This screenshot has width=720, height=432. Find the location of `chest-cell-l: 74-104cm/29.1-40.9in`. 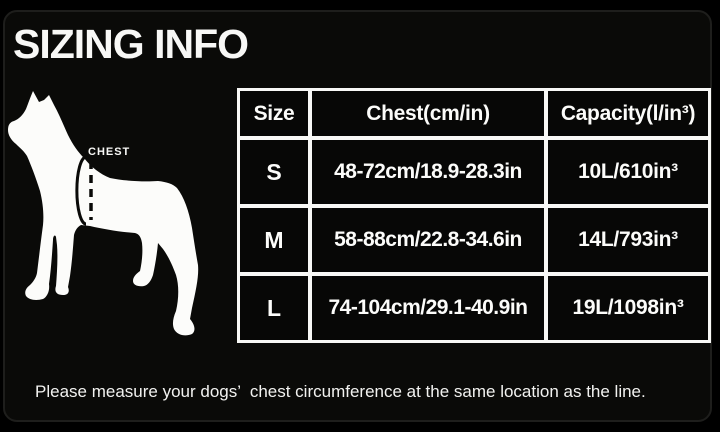

chest-cell-l: 74-104cm/29.1-40.9in is located at coordinates (428, 308).